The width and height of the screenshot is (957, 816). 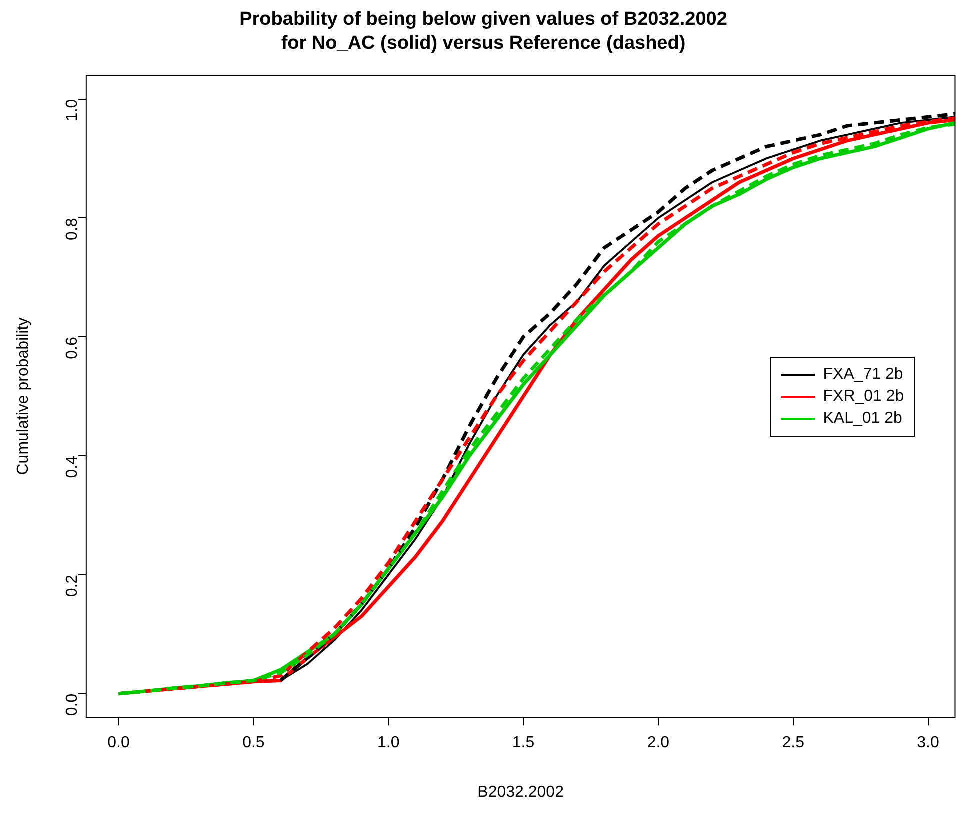 I want to click on legend-label: FXR_01 2b, so click(x=863, y=397).